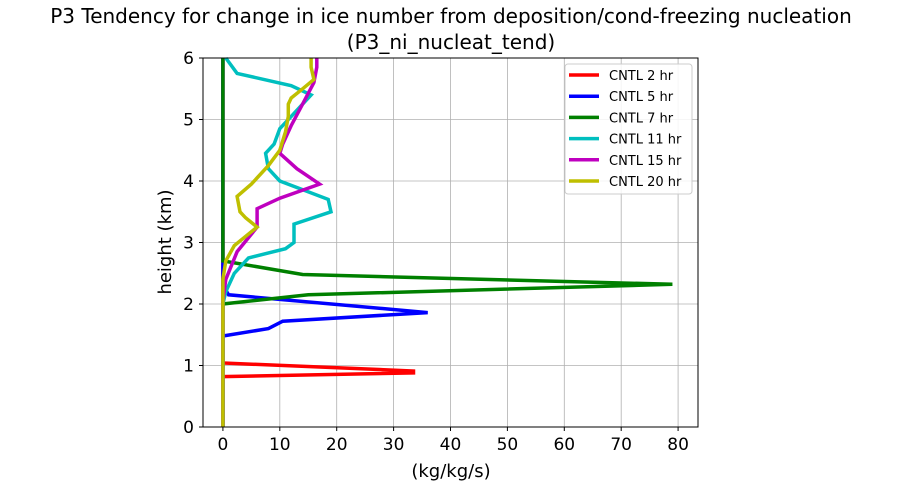  Describe the element at coordinates (451, 42) in the screenshot. I see `chart-subtitle: (P3_ni_nucleat_tend)` at that location.